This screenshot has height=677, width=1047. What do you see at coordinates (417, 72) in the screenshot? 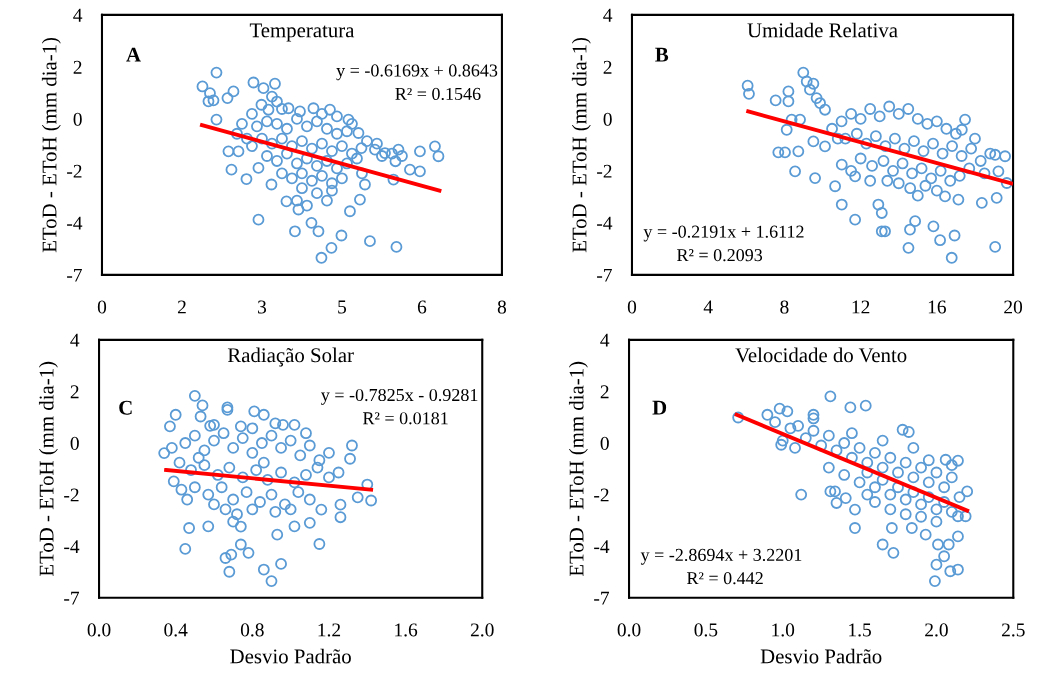
I see `annotation: y = -0.6169x + 0.8643` at bounding box center [417, 72].